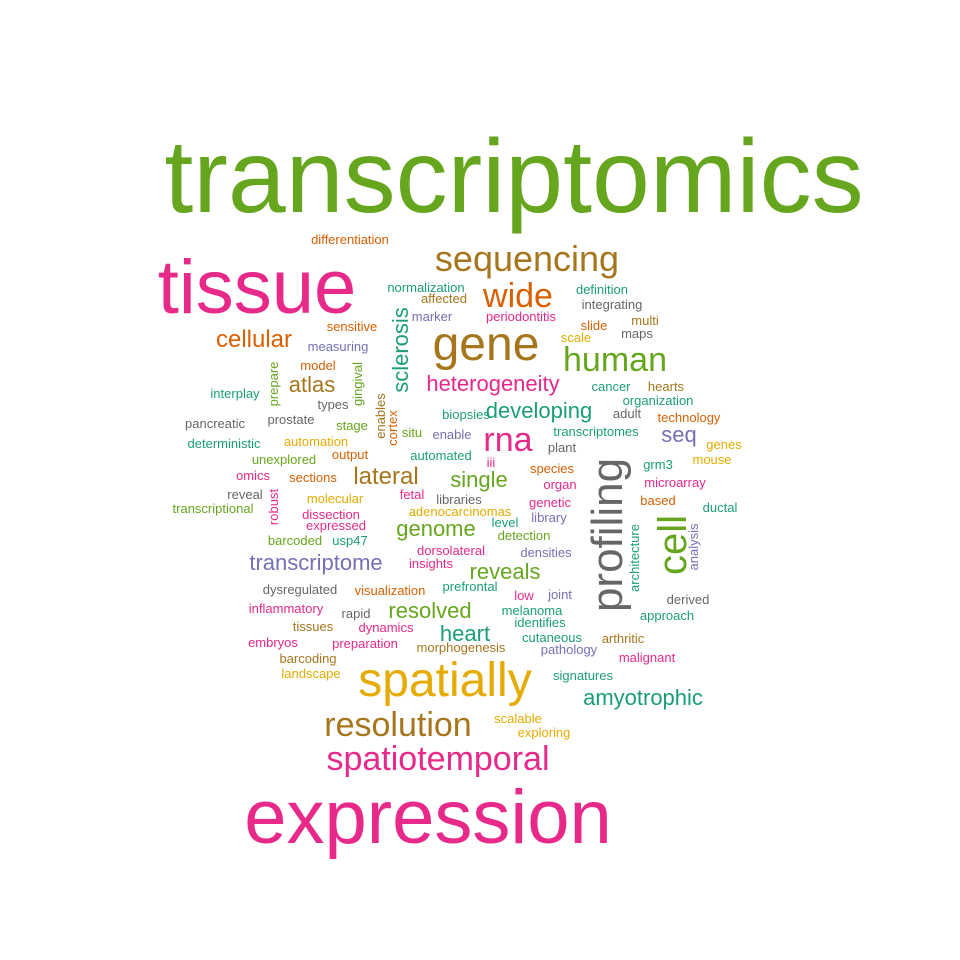  Describe the element at coordinates (576, 337) in the screenshot. I see `word-scale: scale` at that location.